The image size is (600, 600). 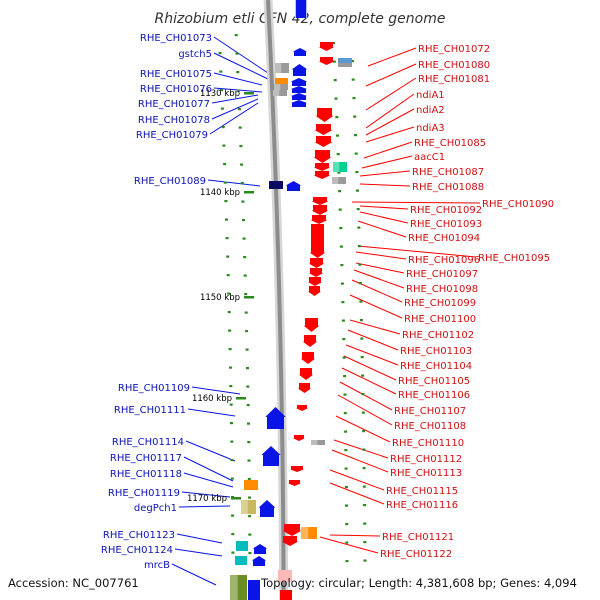 I want to click on right-gene-label: RHE_CH01072, so click(x=454, y=49).